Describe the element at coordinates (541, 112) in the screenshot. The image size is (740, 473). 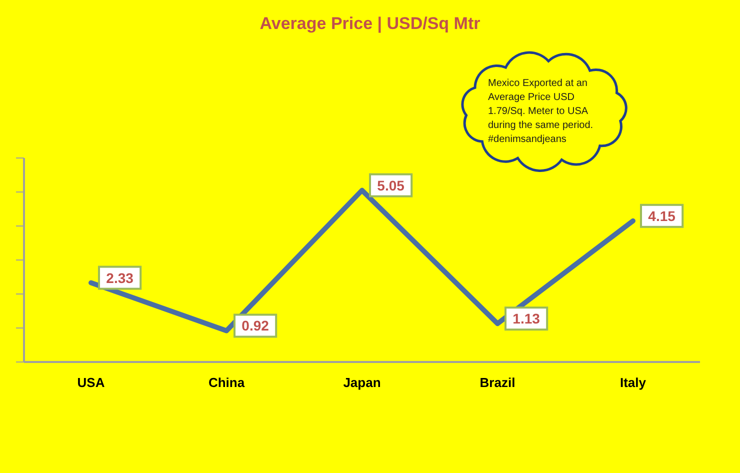
I see `text: Mexico Exported at an Average Price USD 1.79/Sq. Meter to USA during the same period. #denimsandjeans` at that location.